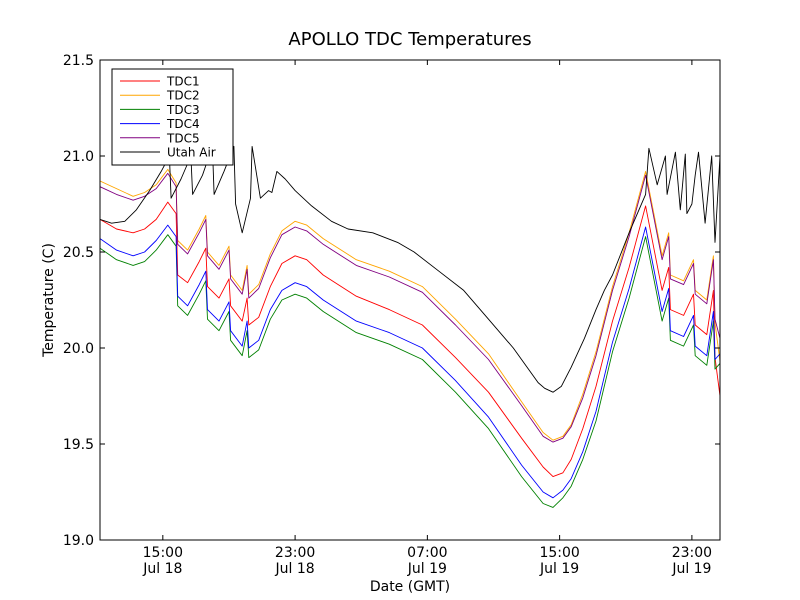 Image resolution: width=800 pixels, height=600 pixels. Describe the element at coordinates (191, 153) in the screenshot. I see `legend-label-utah-air: Utah Air` at that location.